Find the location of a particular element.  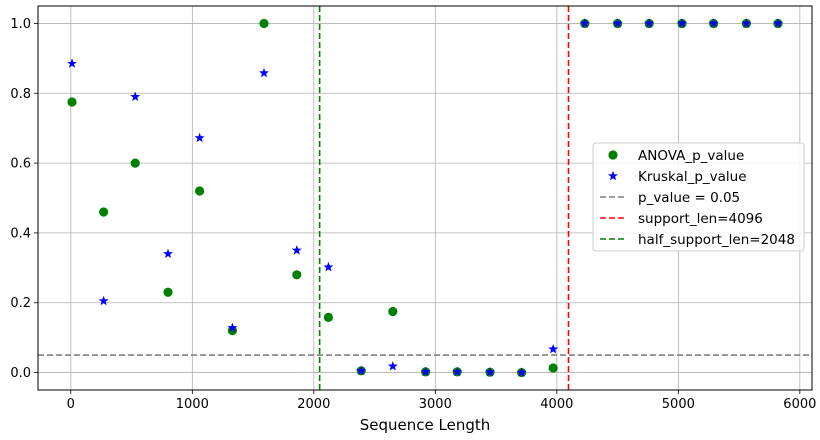

legend-label: p_value = 0.05 is located at coordinates (689, 198).